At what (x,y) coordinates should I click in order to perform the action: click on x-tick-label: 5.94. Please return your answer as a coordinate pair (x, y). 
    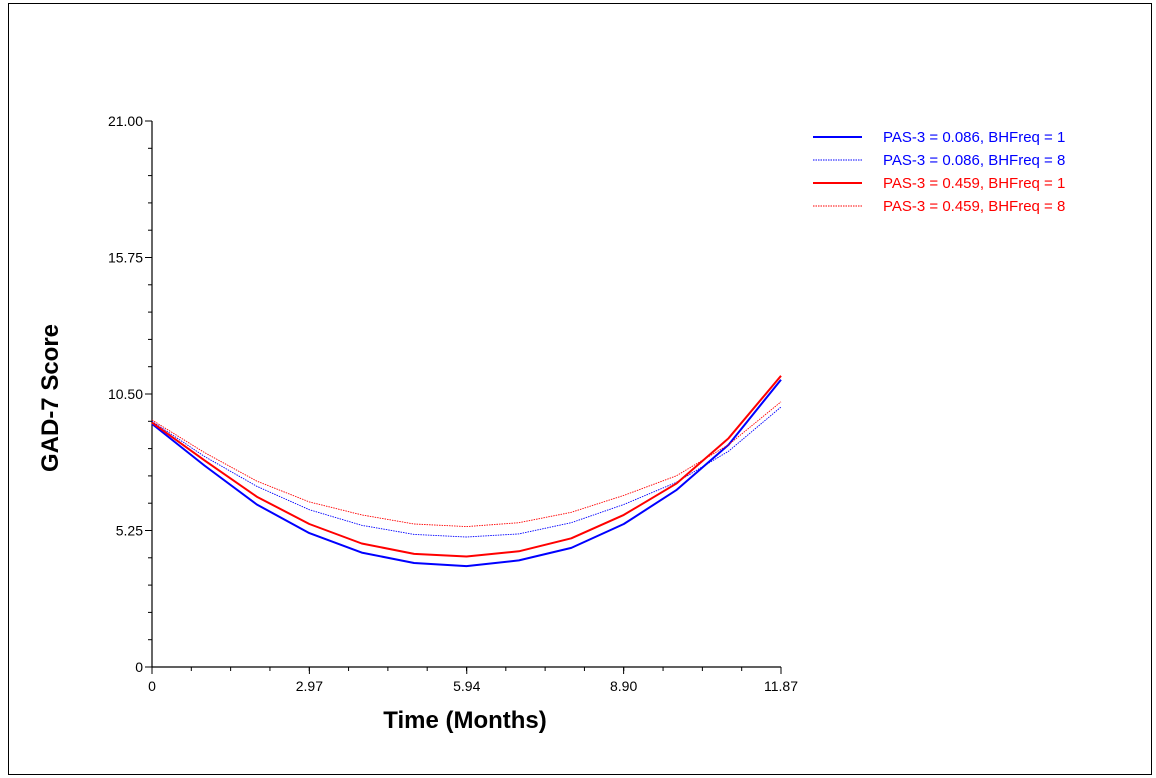
    Looking at the image, I should click on (466, 686).